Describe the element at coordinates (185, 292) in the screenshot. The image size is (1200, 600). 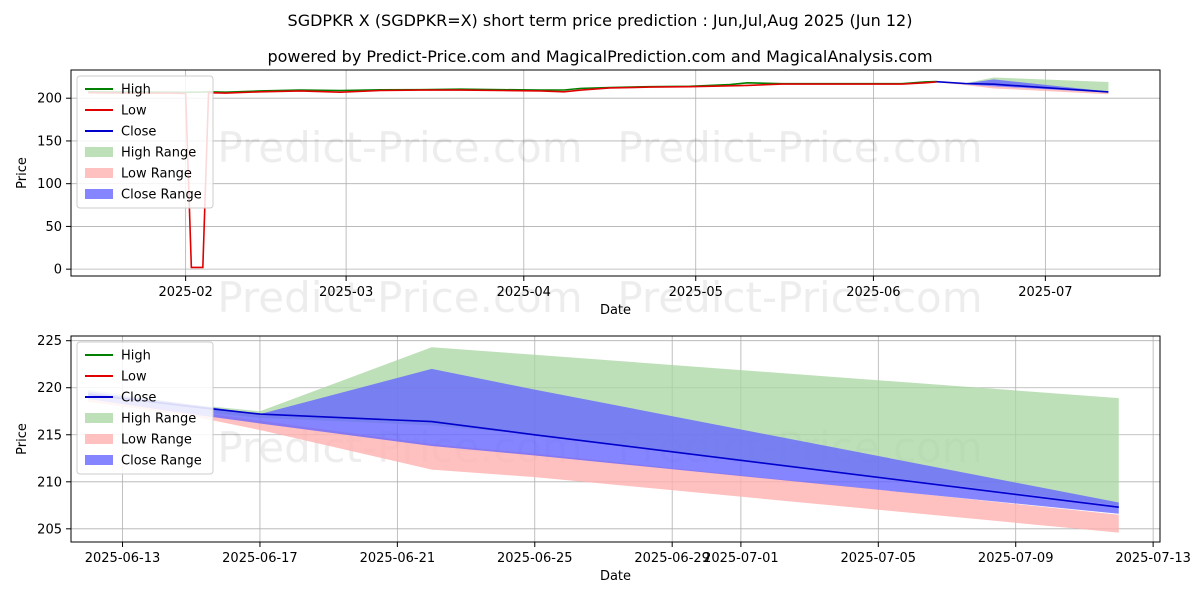
I see `x-tick-label: 2025-02` at that location.